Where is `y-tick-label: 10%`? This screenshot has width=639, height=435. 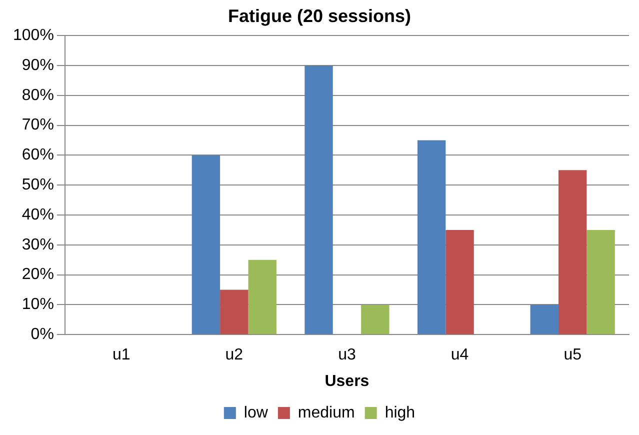
y-tick-label: 10% is located at coordinates (38, 305).